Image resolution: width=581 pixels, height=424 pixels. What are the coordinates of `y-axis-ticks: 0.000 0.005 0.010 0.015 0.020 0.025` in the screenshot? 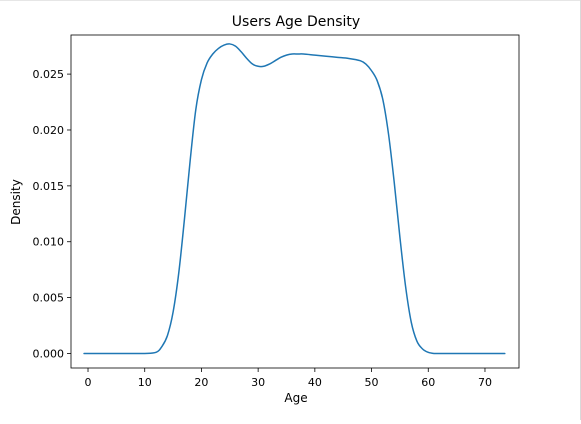 It's located at (52, 214).